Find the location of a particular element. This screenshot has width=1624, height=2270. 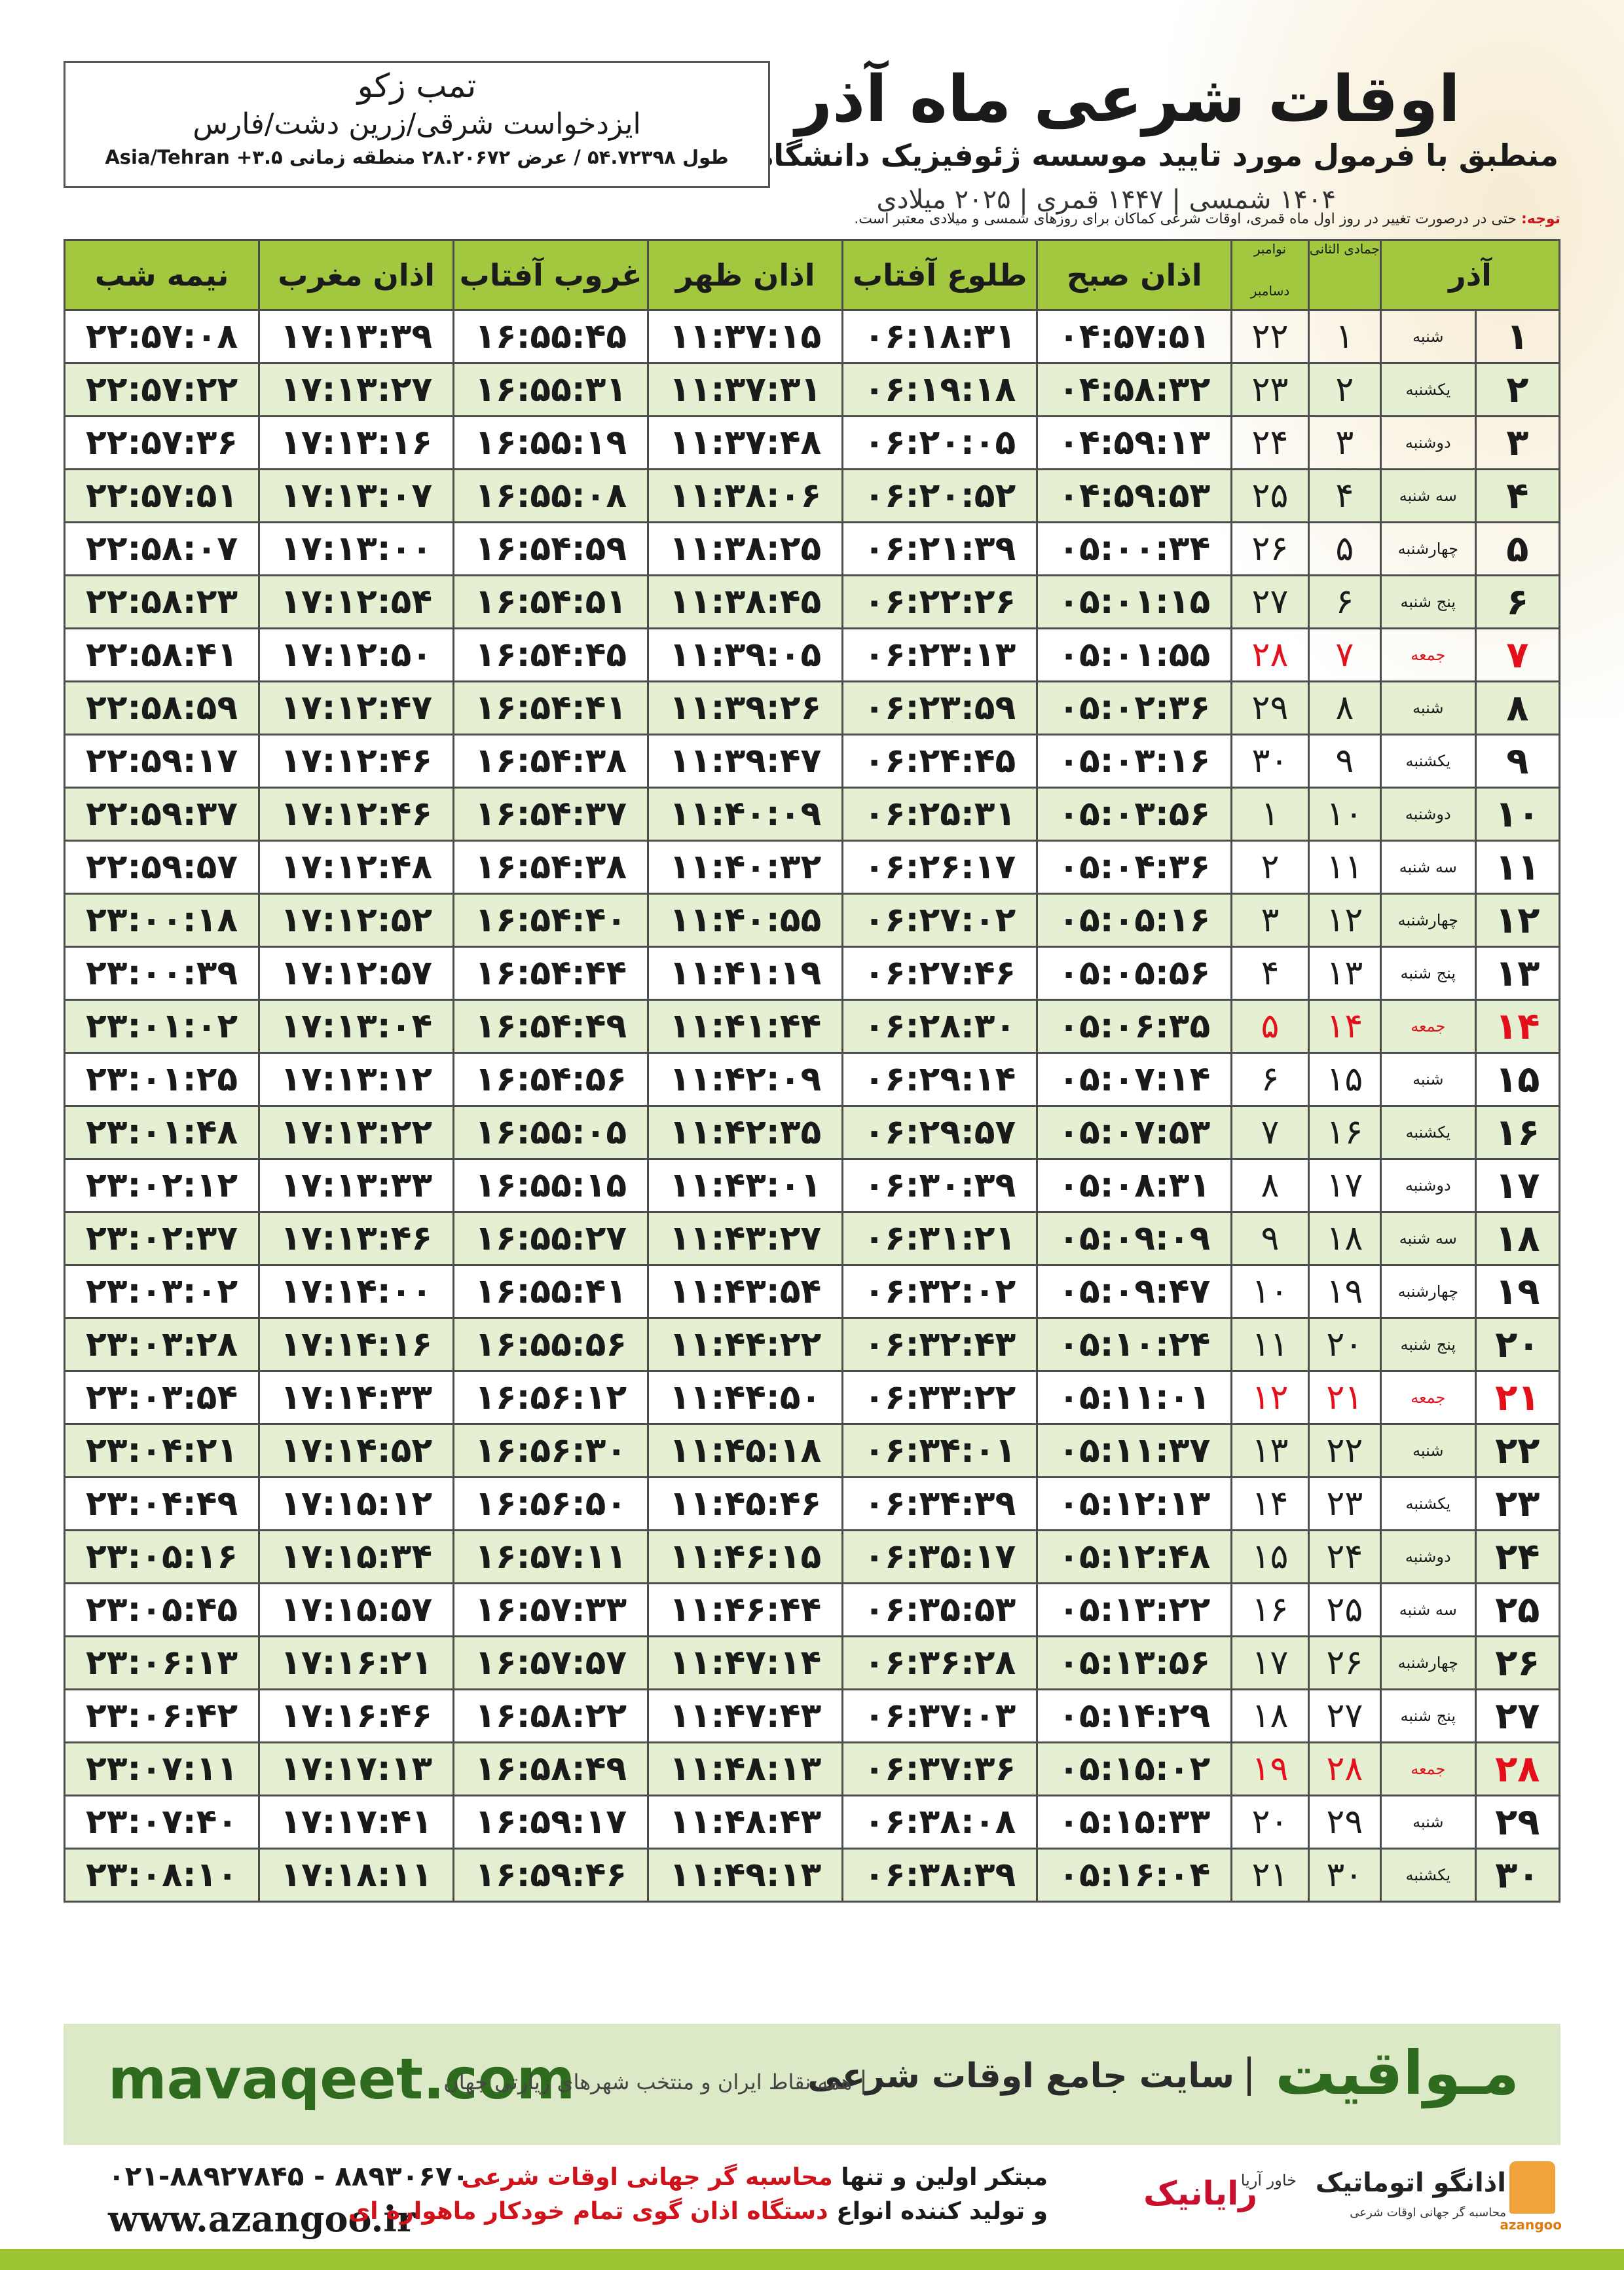

logo-azangoo: اذانگو اتوماتیک is located at coordinates (1410, 2183).